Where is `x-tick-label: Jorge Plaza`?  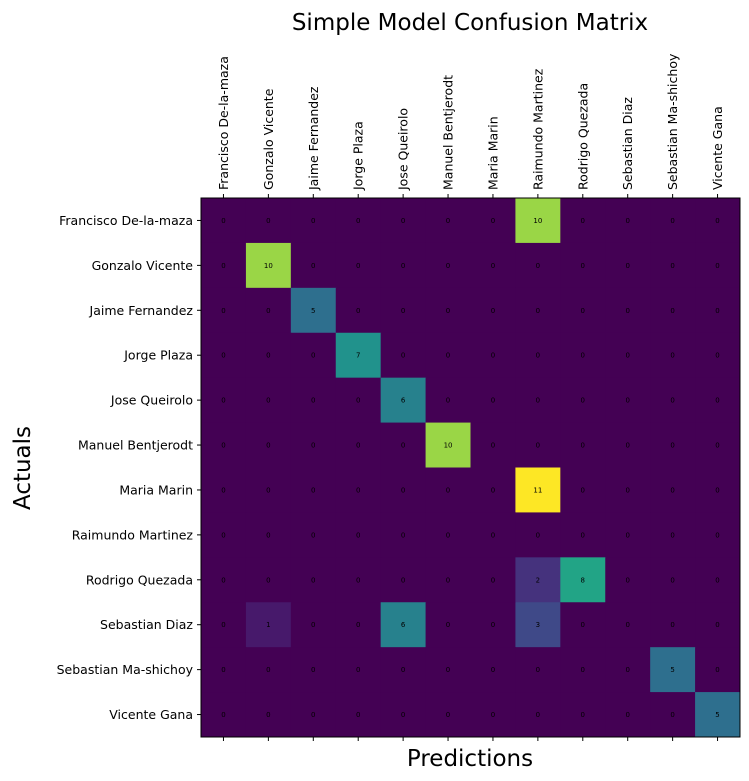 x-tick-label: Jorge Plaza is located at coordinates (358, 156).